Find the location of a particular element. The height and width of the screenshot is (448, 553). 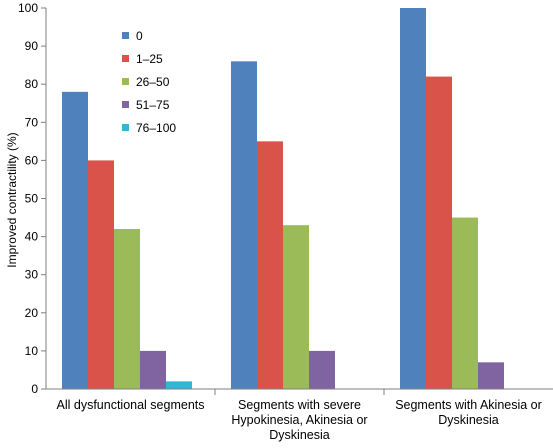

x-category-label: Segments with Akinesia or Dyskinesia is located at coordinates (468, 412).